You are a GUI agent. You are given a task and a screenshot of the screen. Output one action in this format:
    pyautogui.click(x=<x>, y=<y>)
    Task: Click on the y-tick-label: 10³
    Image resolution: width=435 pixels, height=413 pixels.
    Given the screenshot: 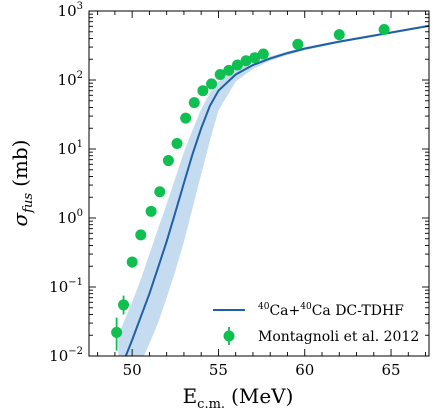 What is the action you would take?
    pyautogui.click(x=70, y=10)
    